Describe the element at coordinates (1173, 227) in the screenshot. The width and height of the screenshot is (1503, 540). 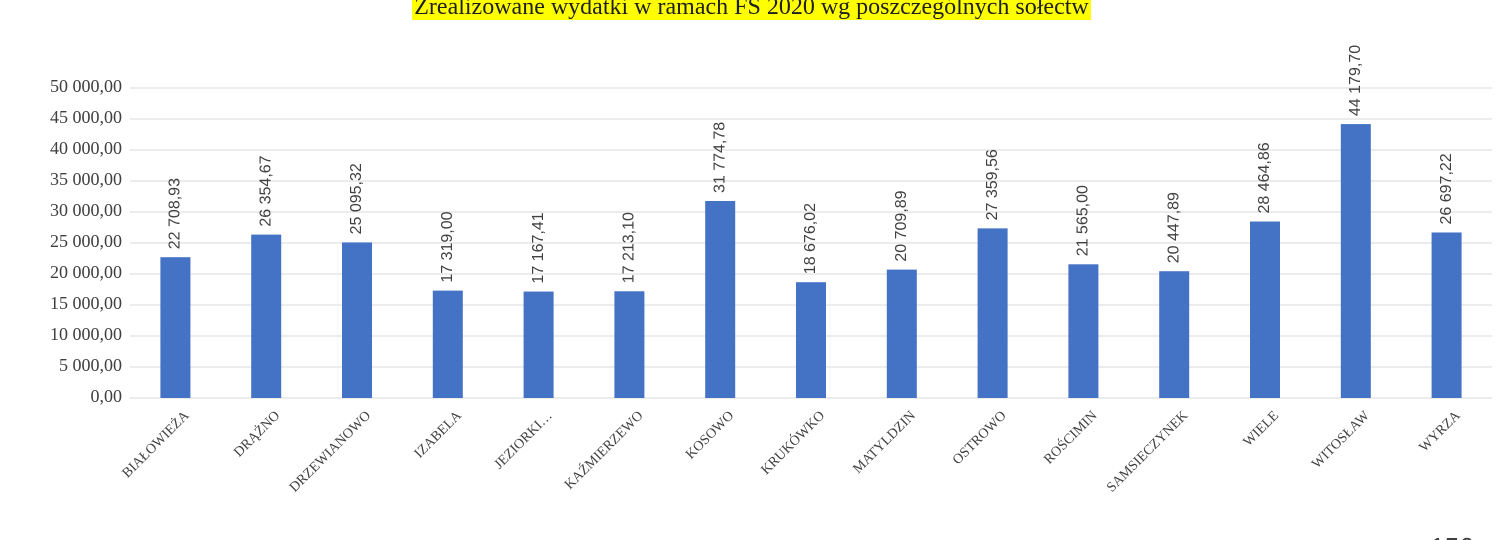
I see `value-label: 20 447,89` at that location.